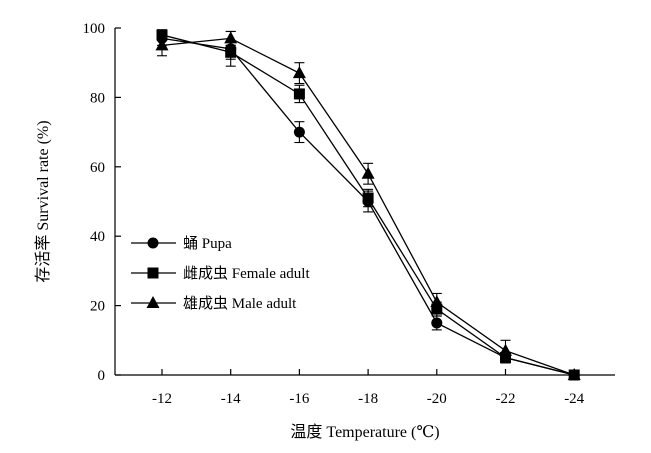  What do you see at coordinates (181, 243) in the screenshot?
I see `legend-item-circle: 蛹 Pupa` at bounding box center [181, 243].